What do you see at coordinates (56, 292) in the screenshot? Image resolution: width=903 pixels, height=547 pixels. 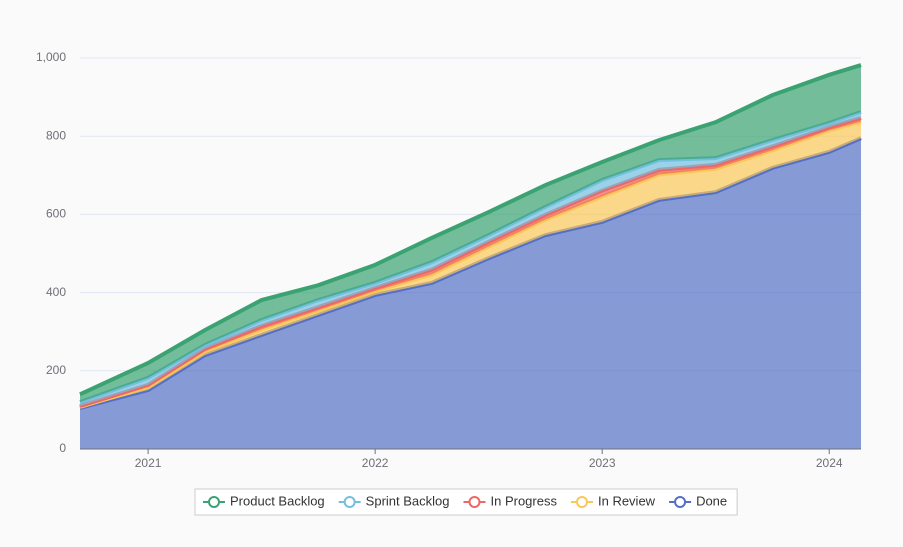 I see `y-tick-label: 400` at bounding box center [56, 292].